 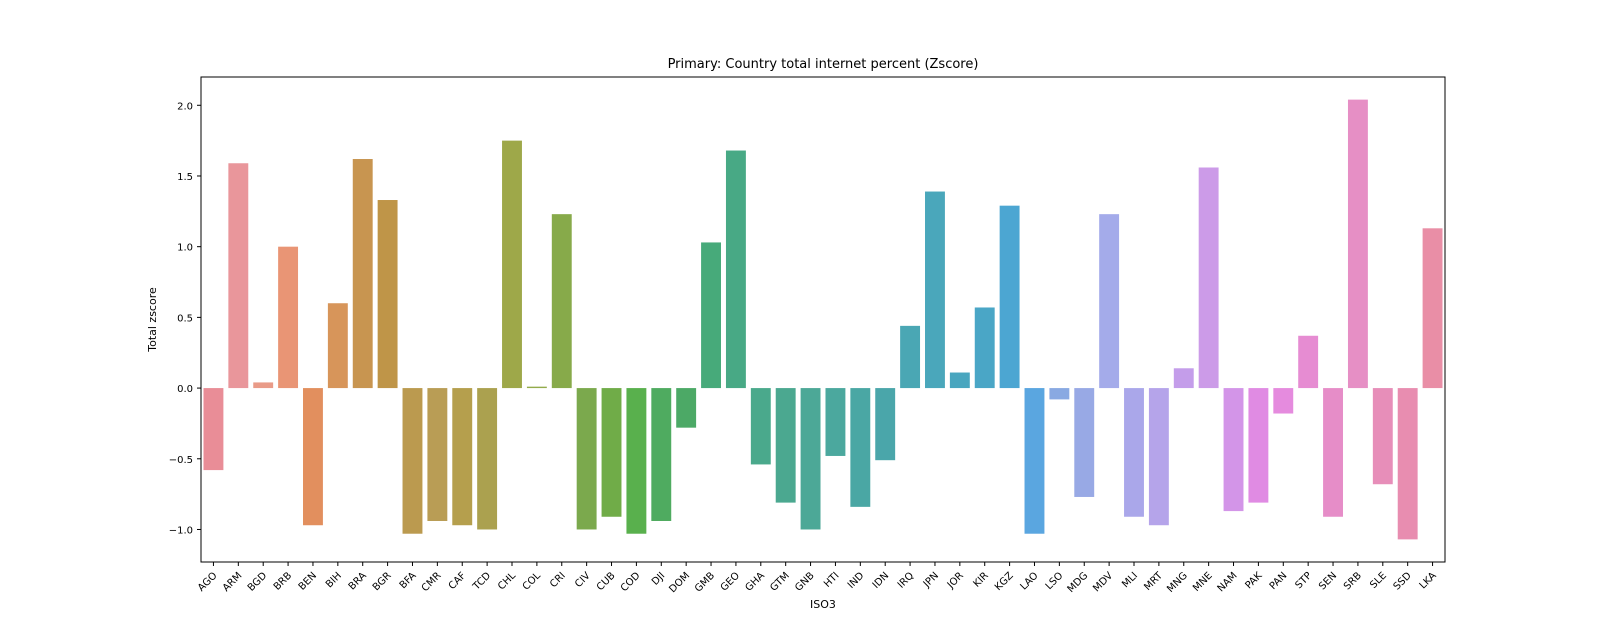 What do you see at coordinates (512, 264) in the screenshot?
I see `bar-chl` at bounding box center [512, 264].